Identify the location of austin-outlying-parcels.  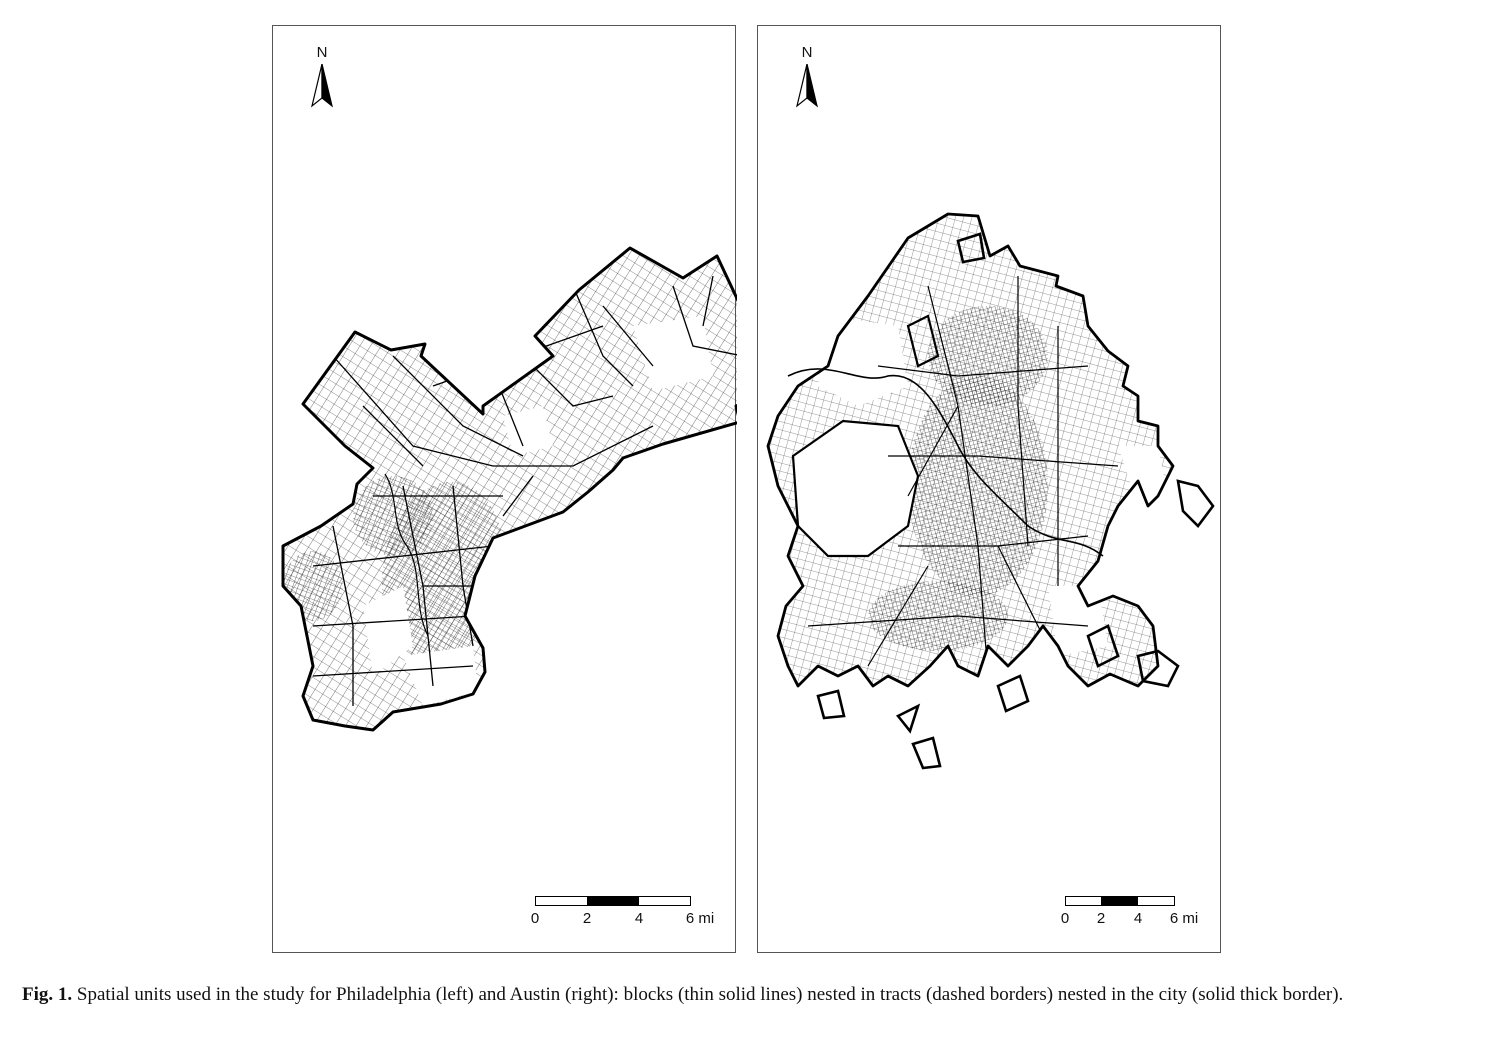
(1015, 501).